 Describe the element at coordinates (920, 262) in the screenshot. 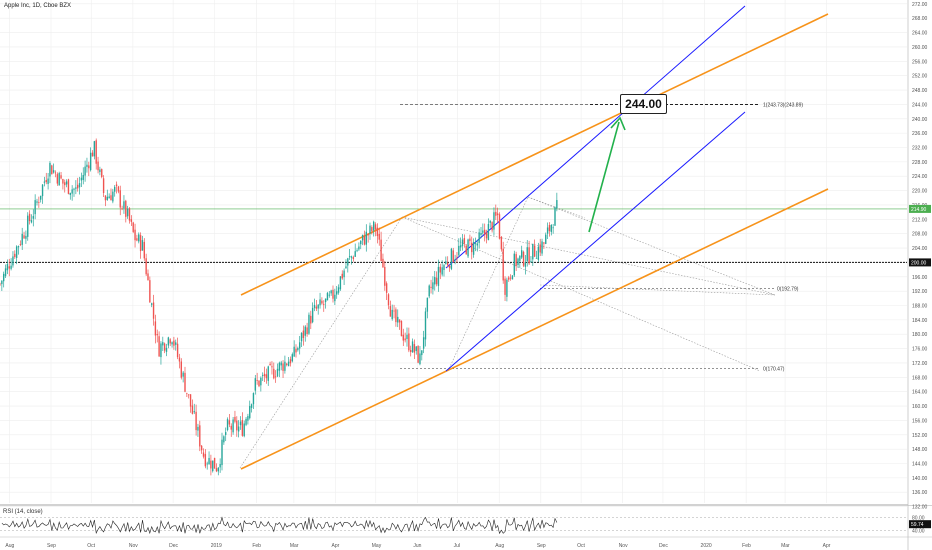

I see `level-200-badge` at that location.